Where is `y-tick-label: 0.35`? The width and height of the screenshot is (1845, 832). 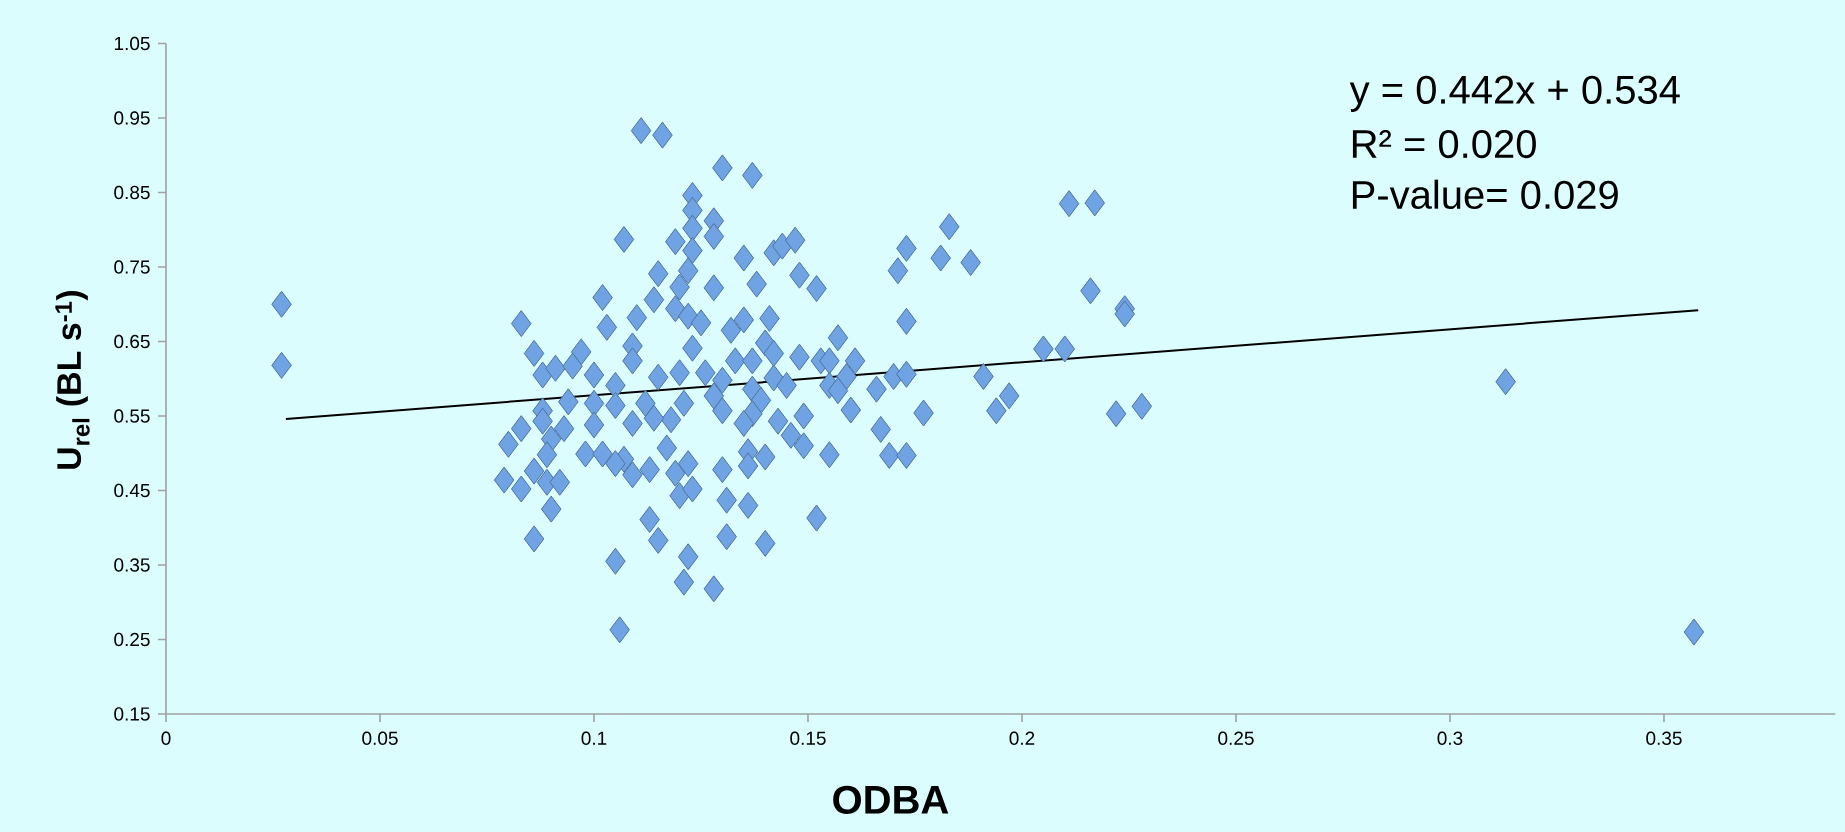 y-tick-label: 0.35 is located at coordinates (132, 565).